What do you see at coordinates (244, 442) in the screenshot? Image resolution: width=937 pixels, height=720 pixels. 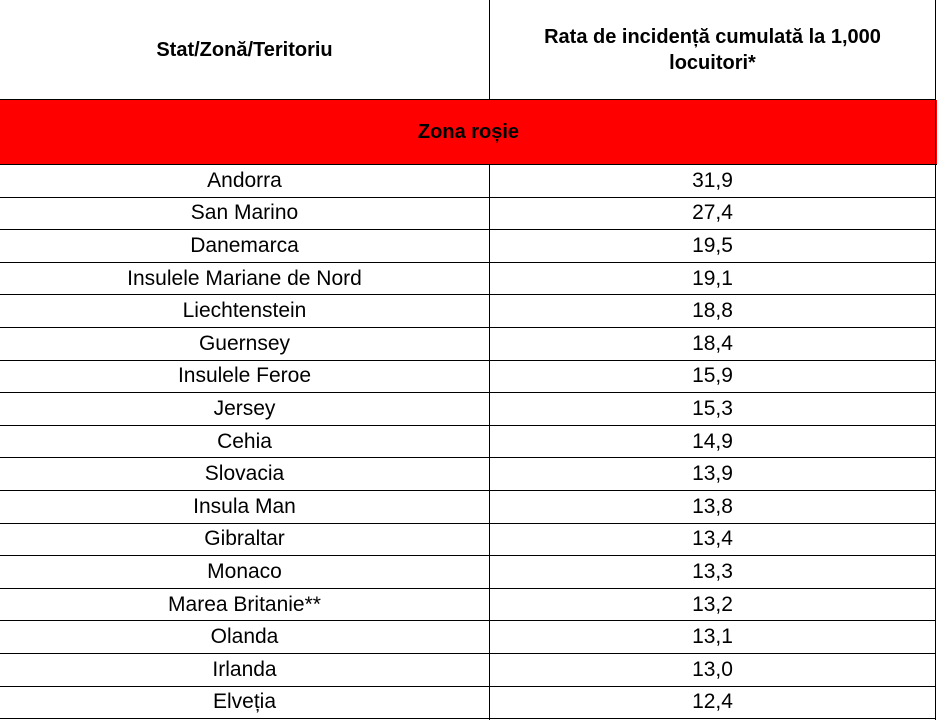 I see `country-cell: Cehia` at bounding box center [244, 442].